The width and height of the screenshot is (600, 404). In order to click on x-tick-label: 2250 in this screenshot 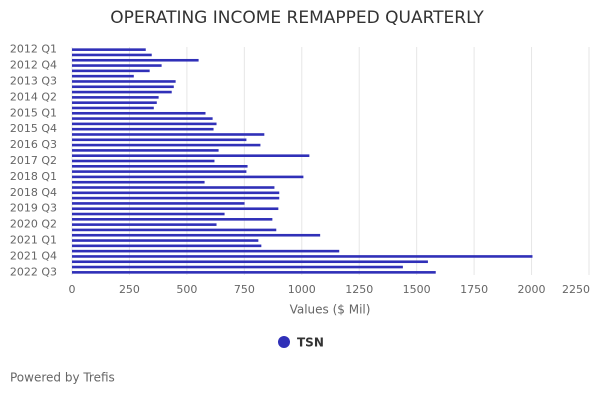, I will do `click(576, 289)`.